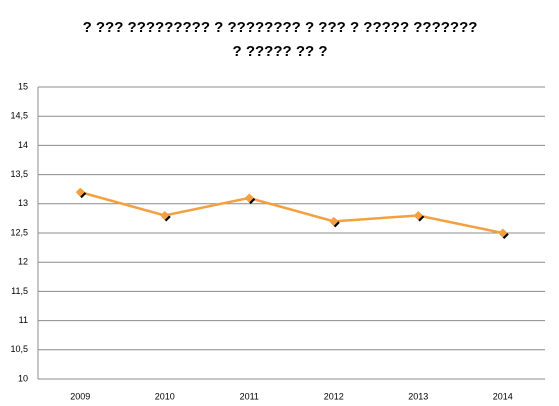  I want to click on line, so click(291, 212).